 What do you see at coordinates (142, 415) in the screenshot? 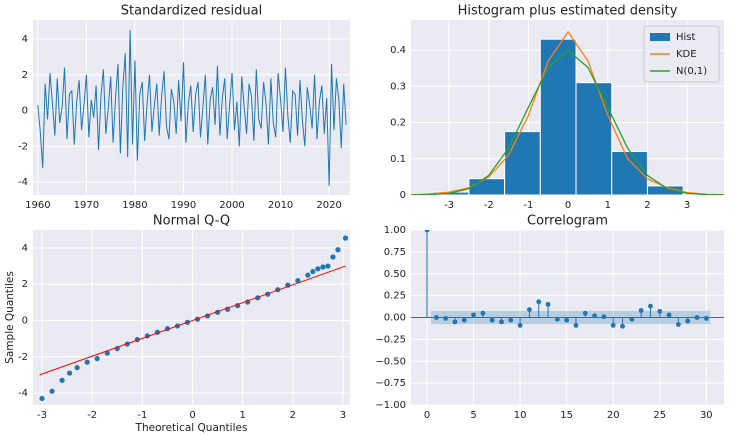
I see `x-tick-label: -1` at bounding box center [142, 415].